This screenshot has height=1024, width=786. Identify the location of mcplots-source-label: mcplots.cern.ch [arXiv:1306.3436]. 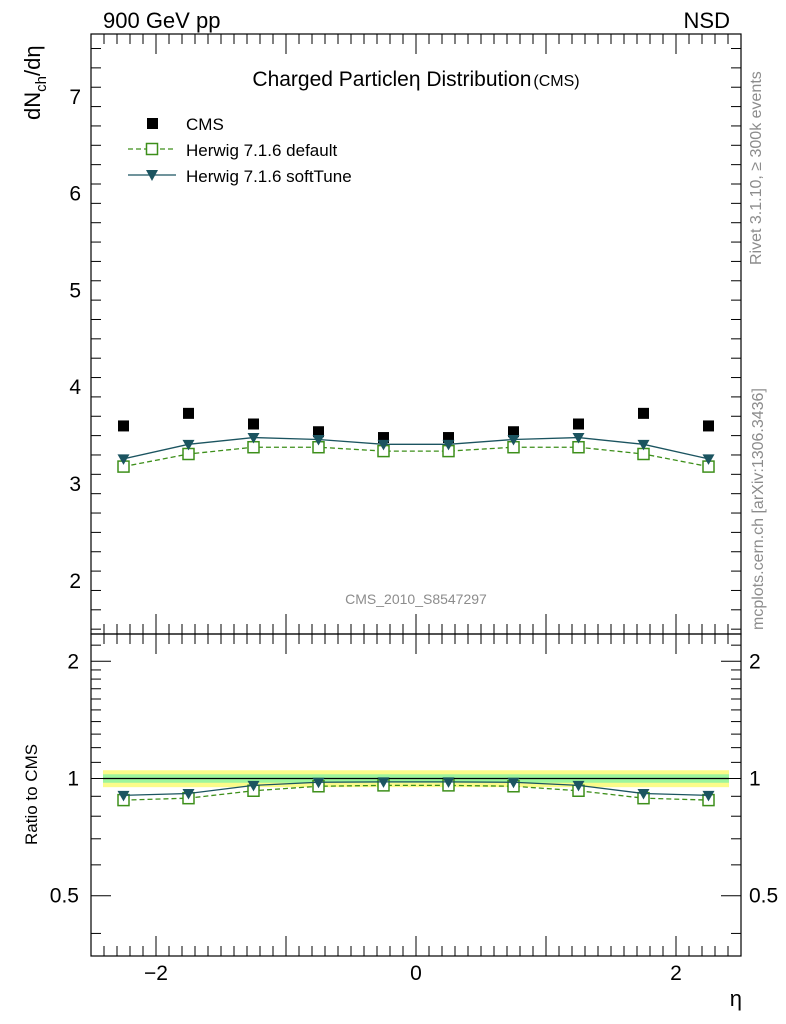
(758, 509).